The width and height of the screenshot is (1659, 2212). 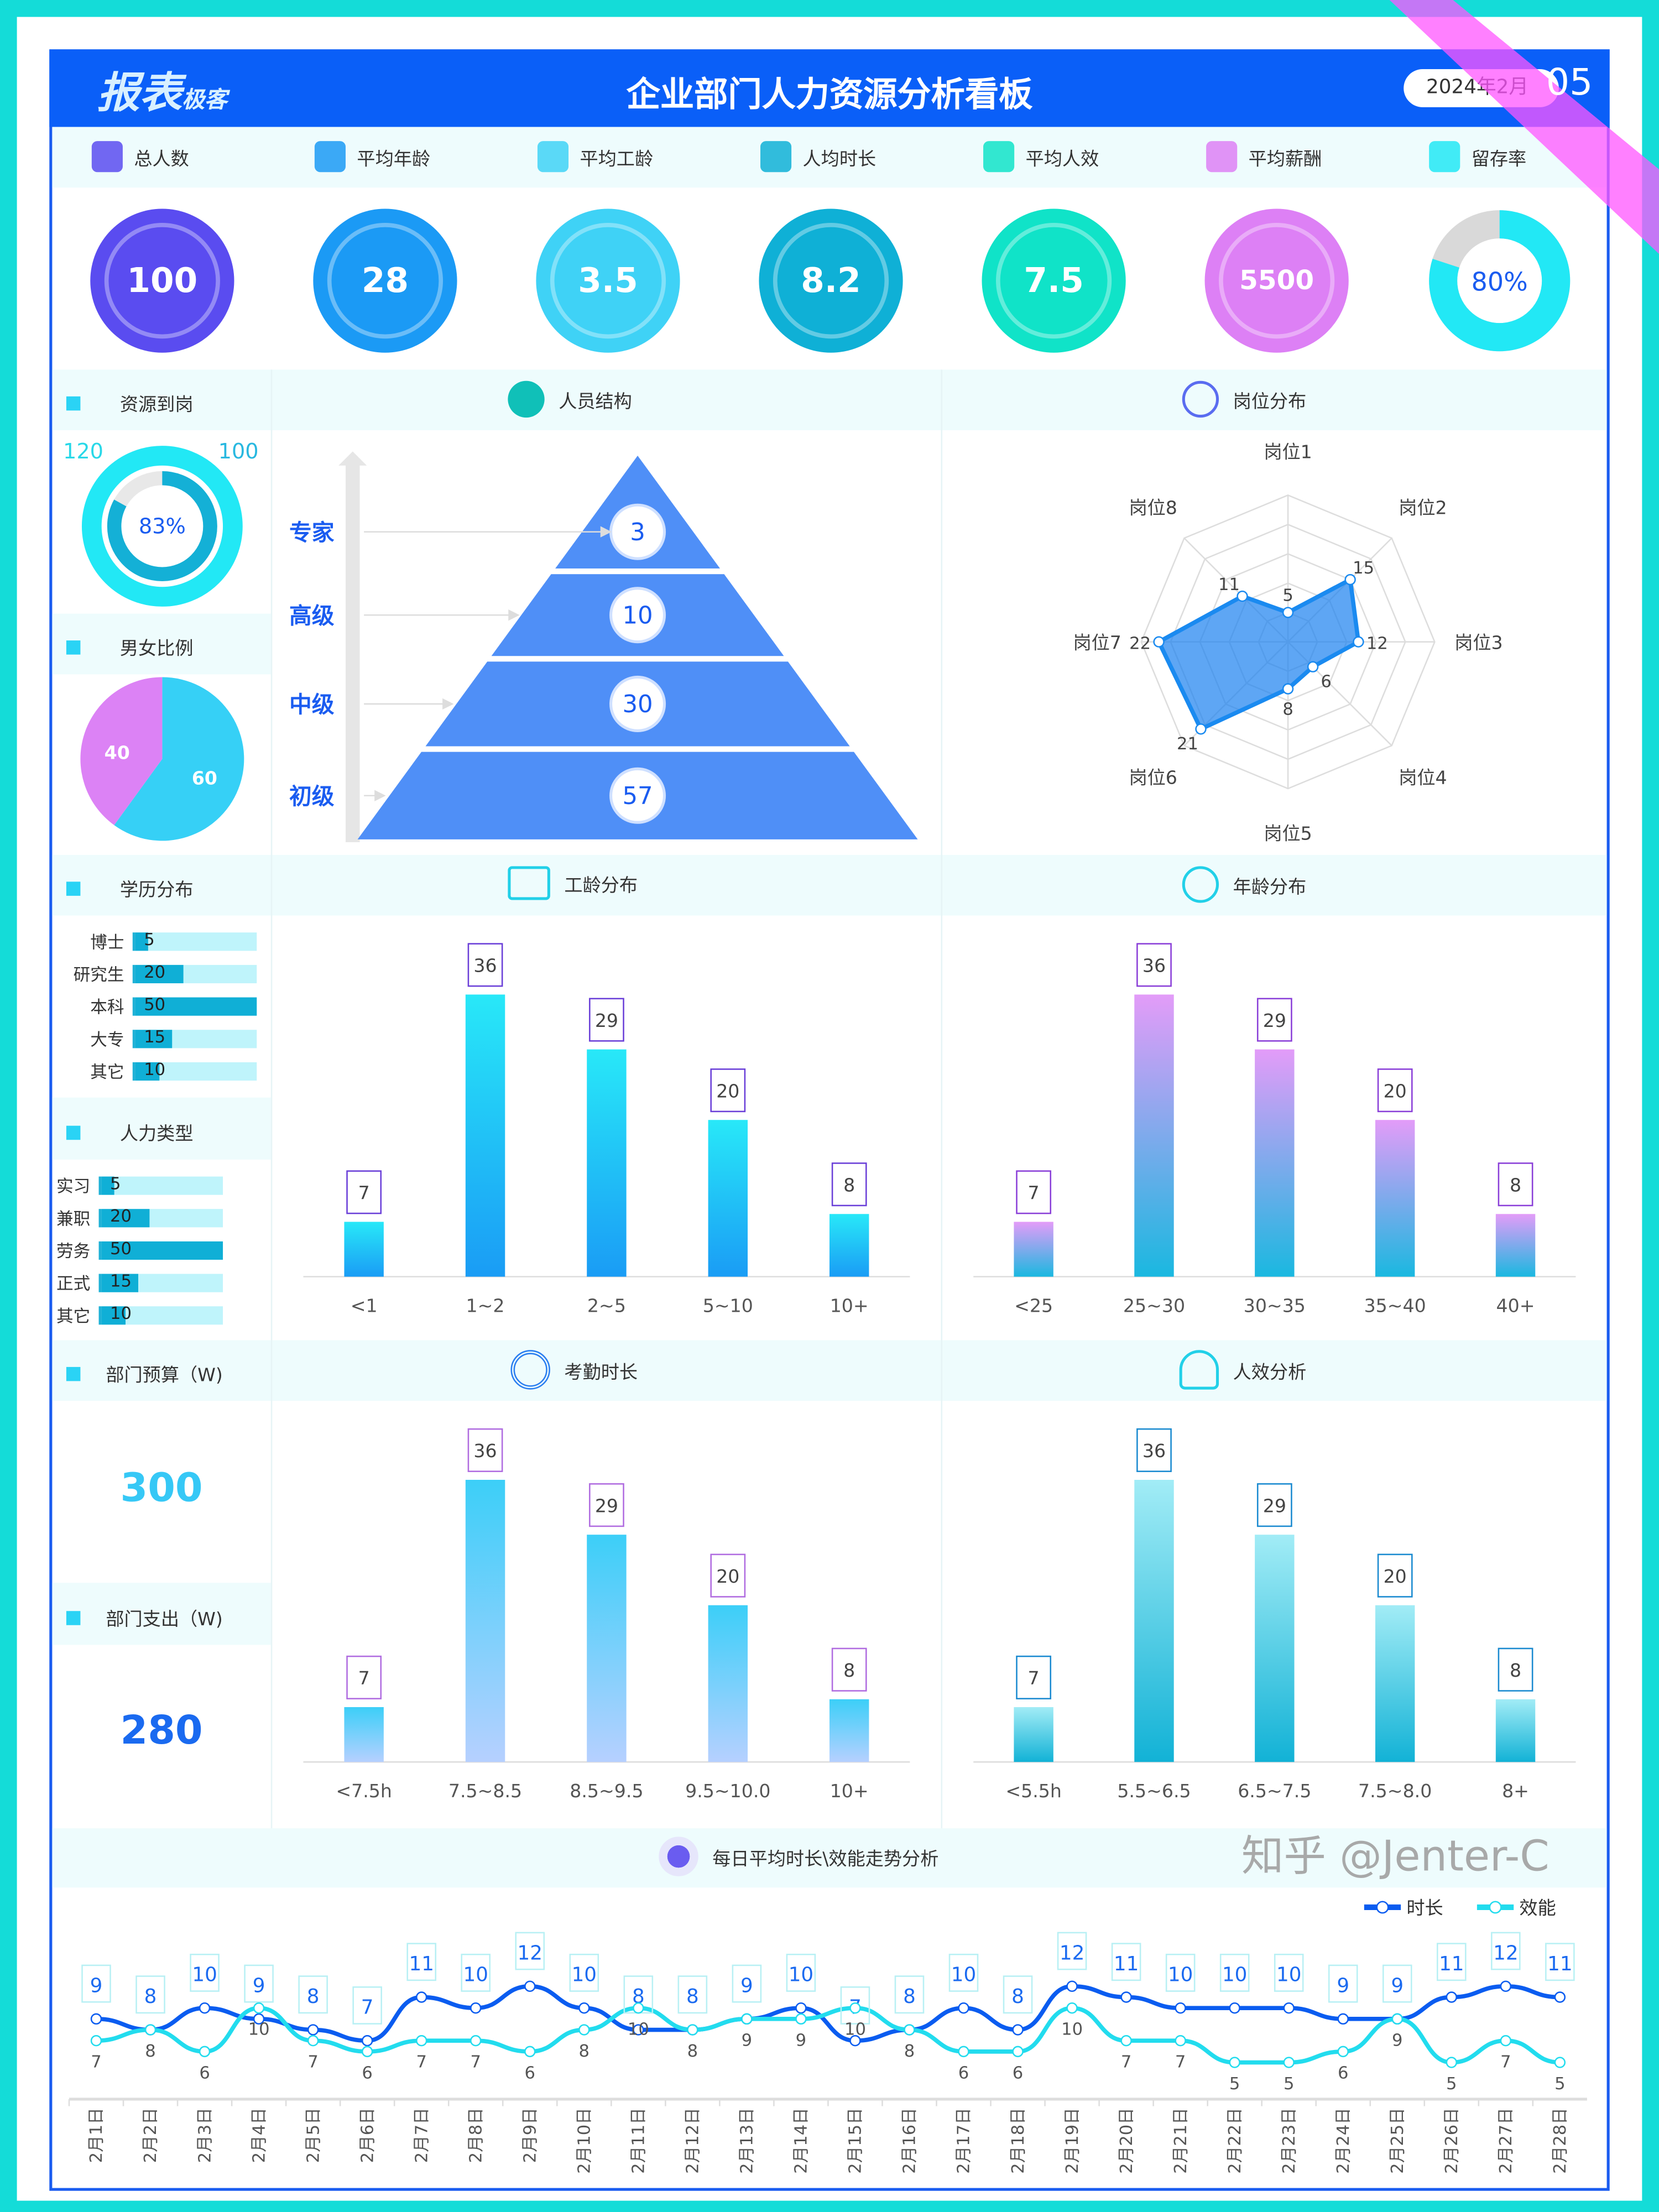 I want to click on kpi-circle: 100, so click(x=162, y=281).